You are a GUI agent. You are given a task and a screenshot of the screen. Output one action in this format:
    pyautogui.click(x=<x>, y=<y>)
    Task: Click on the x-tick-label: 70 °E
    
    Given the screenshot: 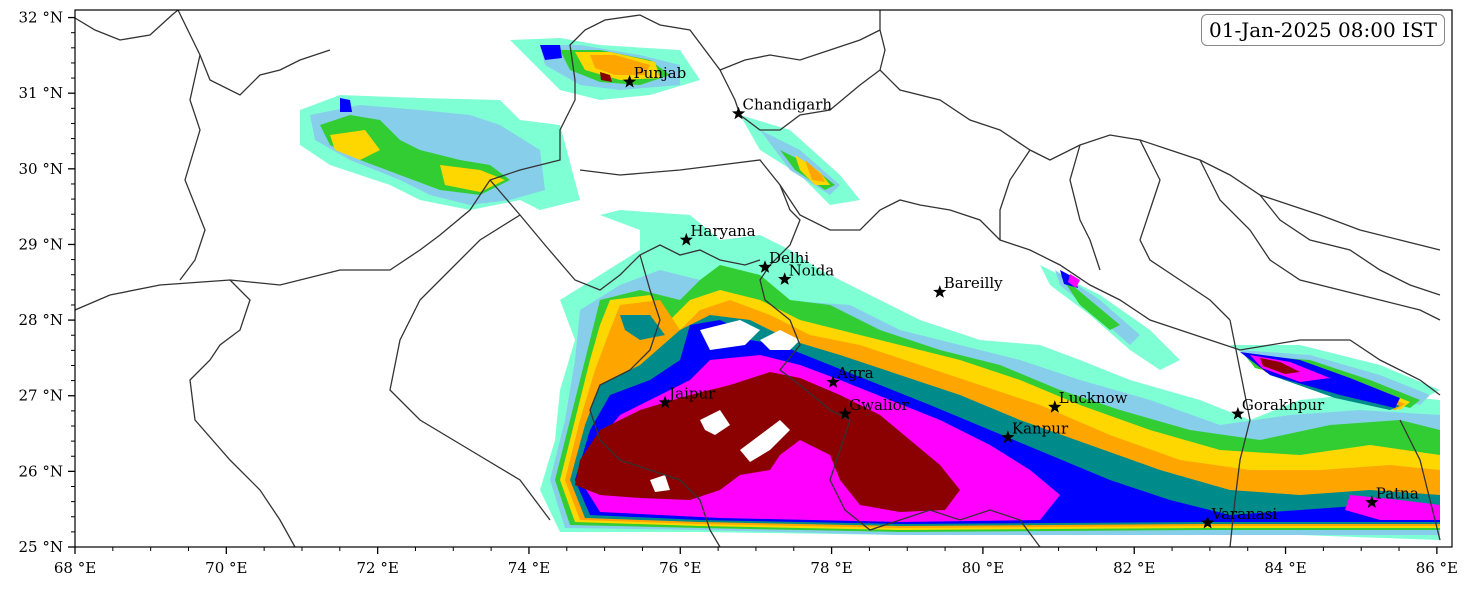 What is the action you would take?
    pyautogui.click(x=226, y=568)
    